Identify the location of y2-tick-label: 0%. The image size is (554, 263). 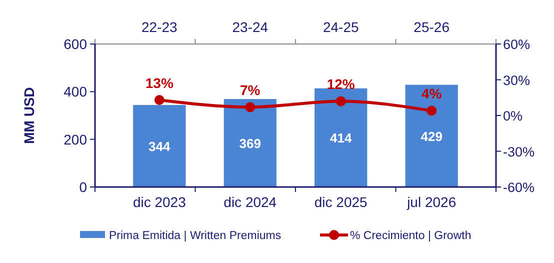
(513, 116).